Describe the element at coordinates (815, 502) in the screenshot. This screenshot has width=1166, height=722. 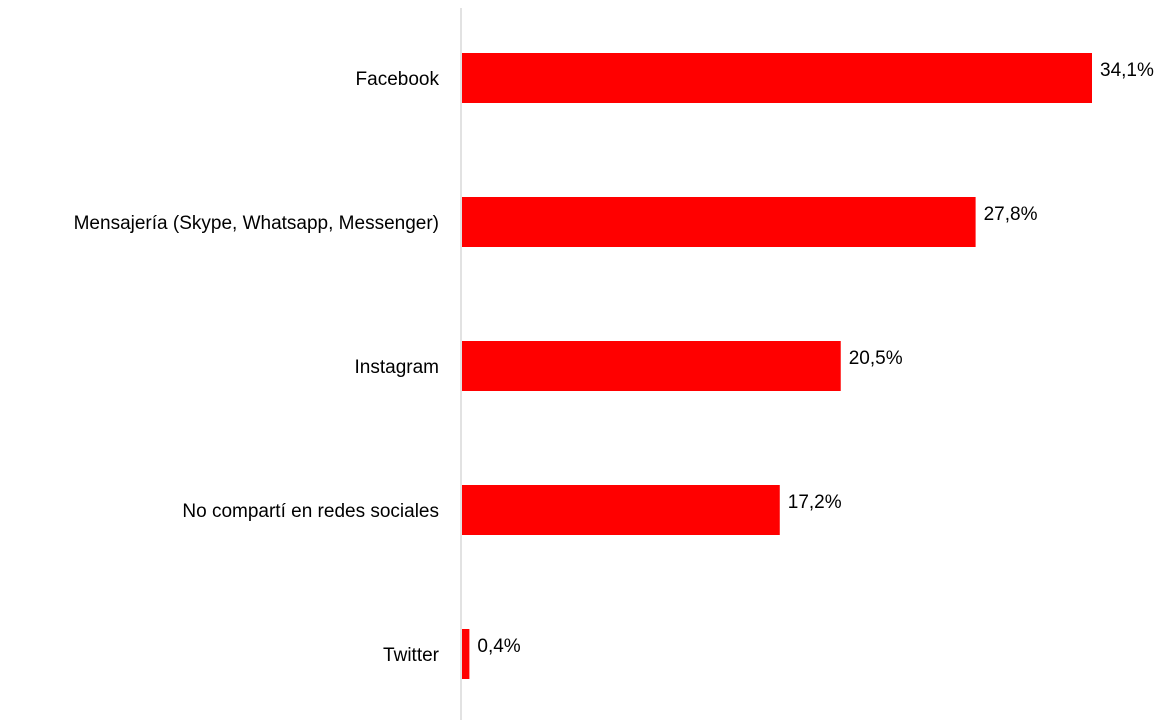
I see `value-label-3: 17,2%` at that location.